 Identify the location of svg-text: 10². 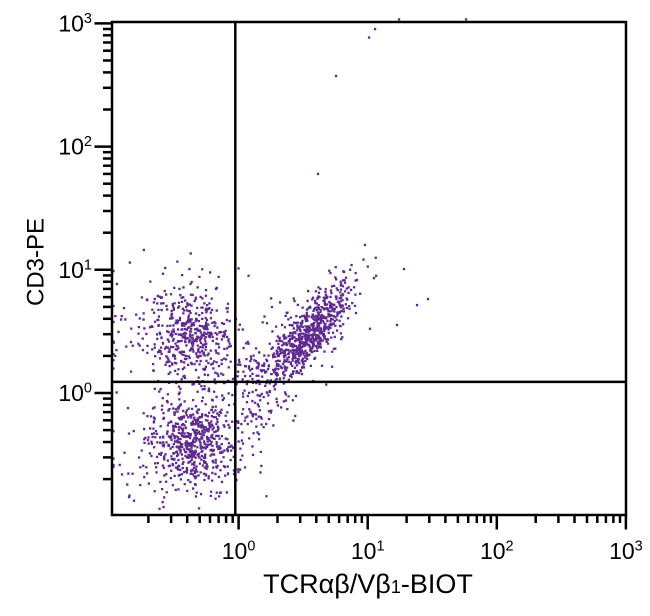
(75, 147).